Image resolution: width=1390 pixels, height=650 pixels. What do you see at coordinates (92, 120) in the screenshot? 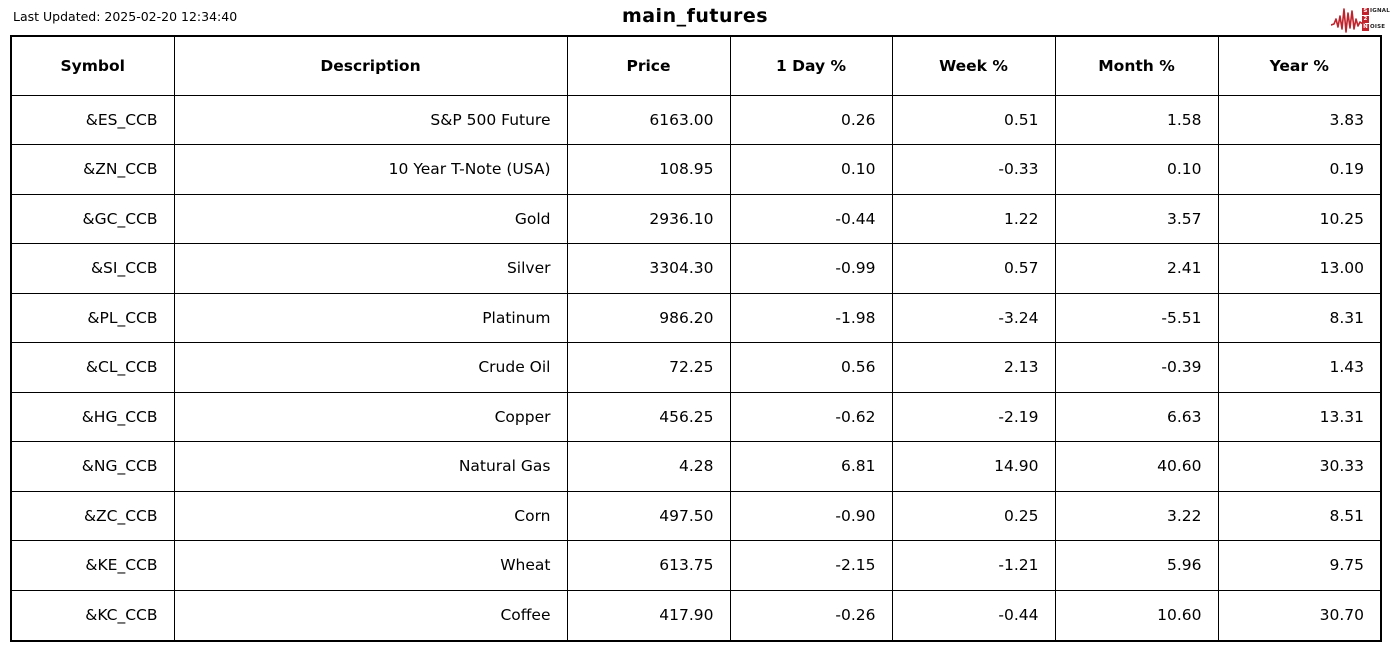
I see `cell-symbol: &ES_CCB` at bounding box center [92, 120].